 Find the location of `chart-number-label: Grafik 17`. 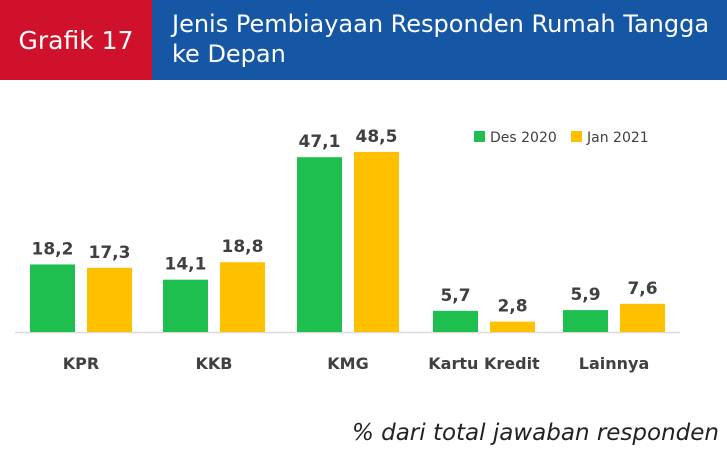

chart-number-label: Grafik 17 is located at coordinates (76, 40).